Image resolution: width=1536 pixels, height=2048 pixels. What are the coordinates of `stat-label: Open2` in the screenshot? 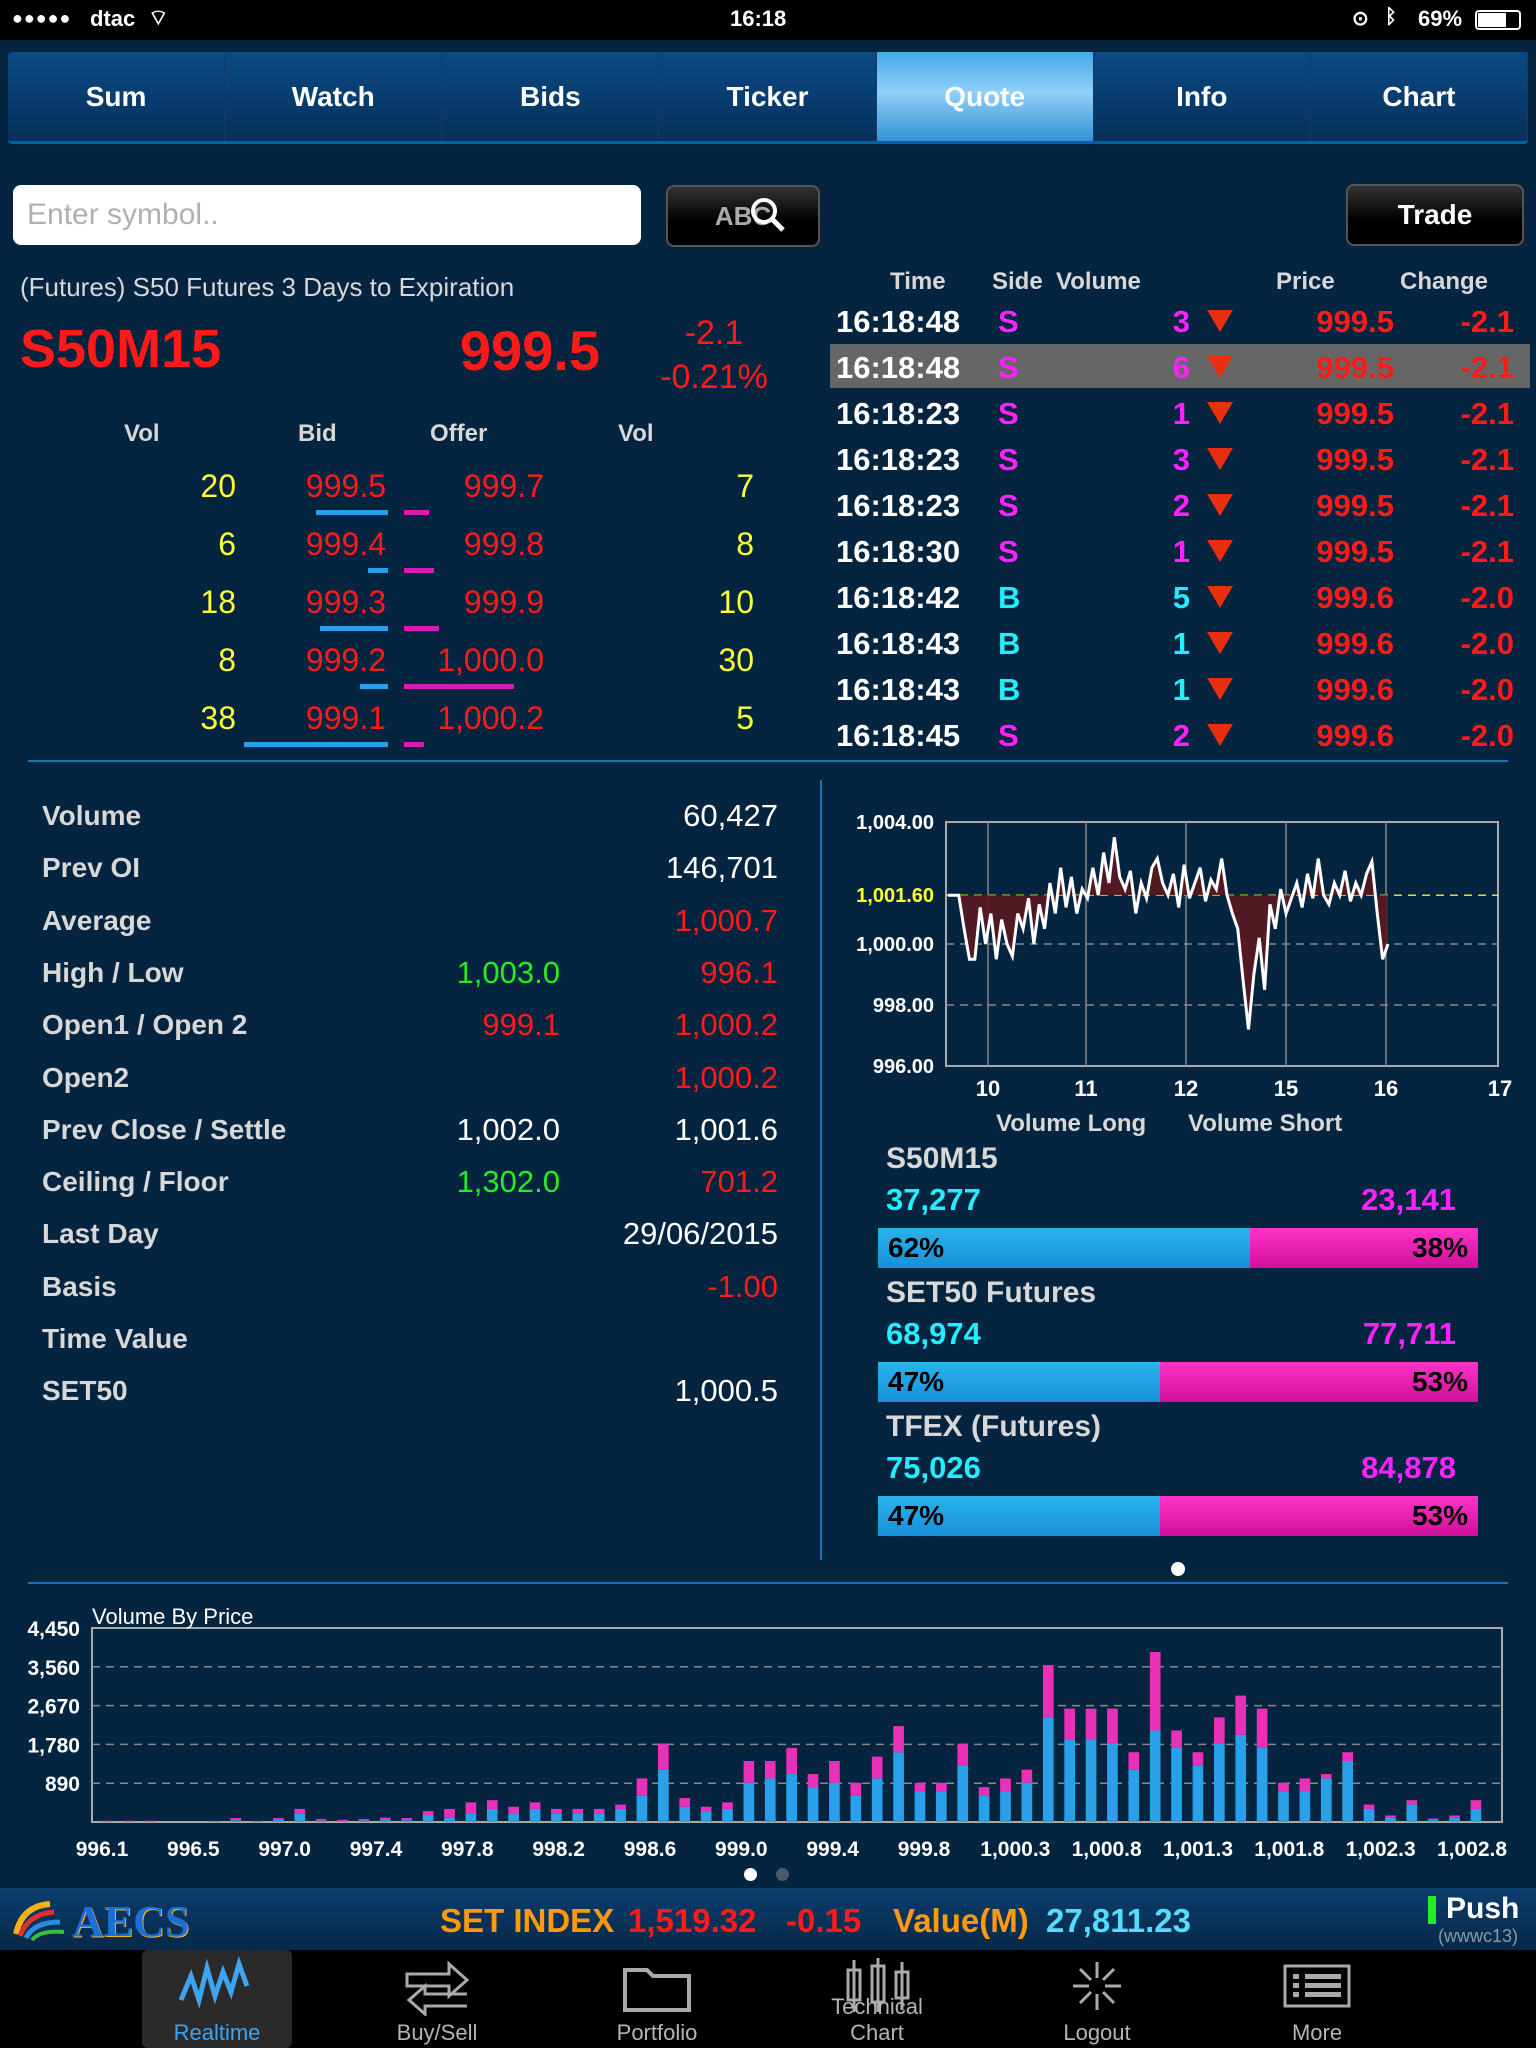 It's located at (86, 1077).